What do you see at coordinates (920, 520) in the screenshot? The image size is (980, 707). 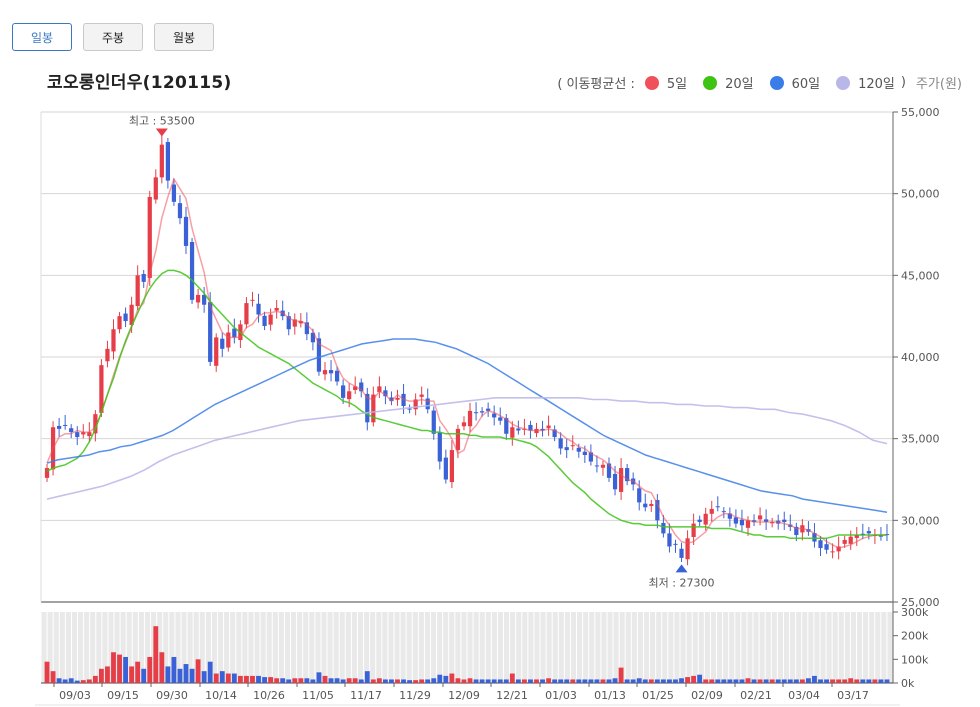 I see `y-tick-label: 30,000` at bounding box center [920, 520].